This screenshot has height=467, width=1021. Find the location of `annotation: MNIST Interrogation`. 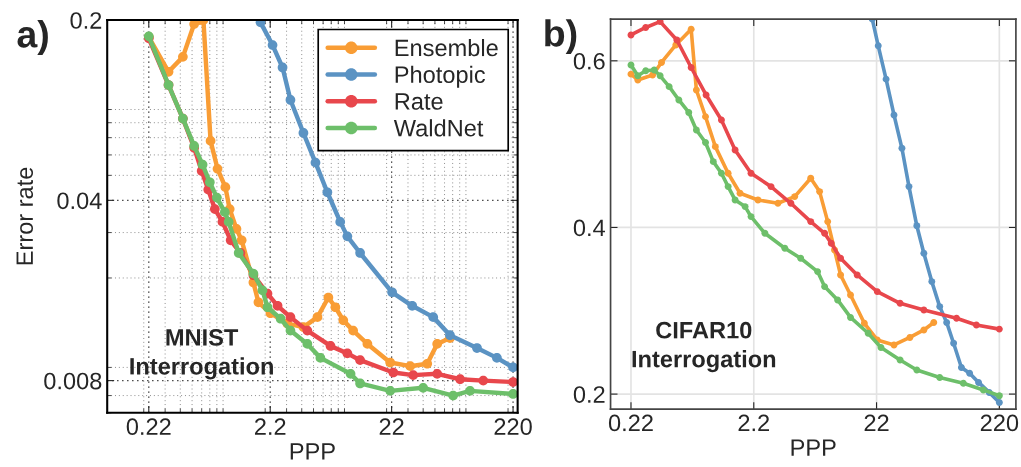

annotation: MNIST Interrogation is located at coordinates (201, 354).